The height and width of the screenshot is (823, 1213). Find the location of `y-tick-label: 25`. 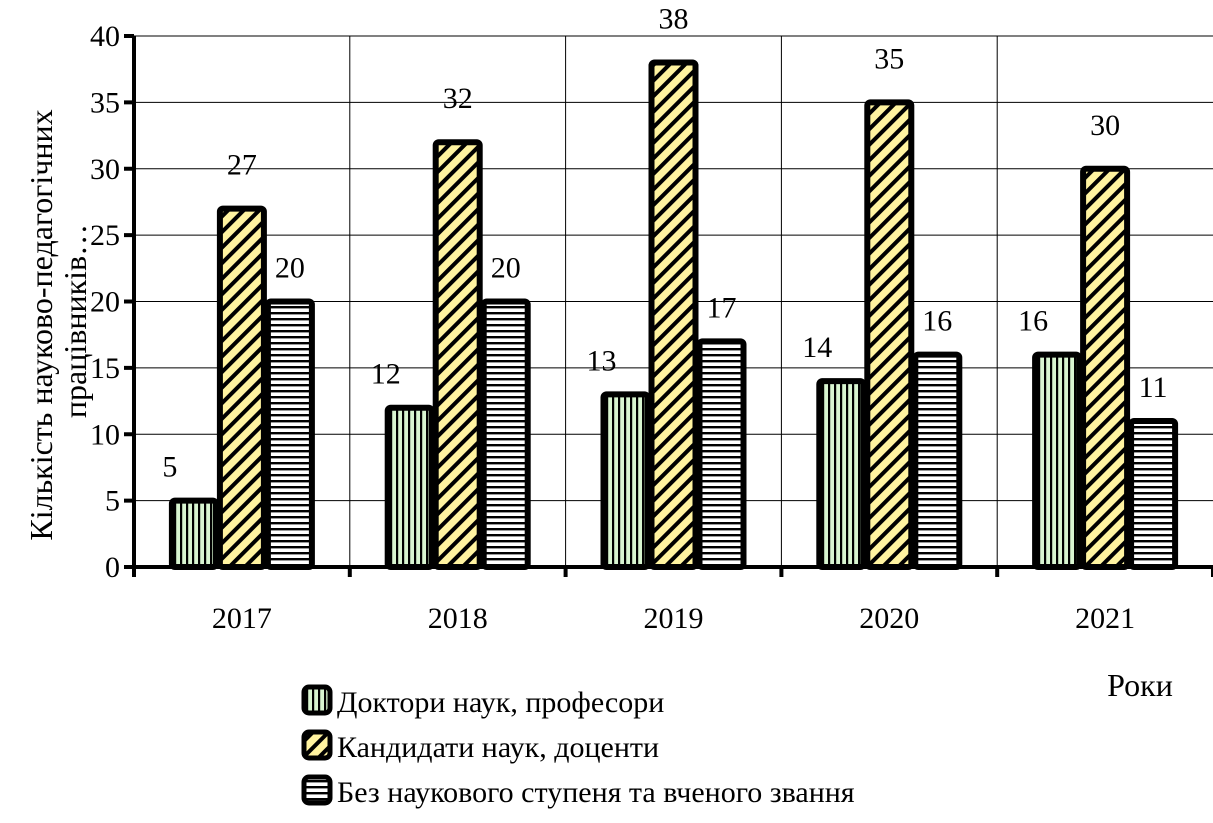

y-tick-label: 25 is located at coordinates (105, 235).